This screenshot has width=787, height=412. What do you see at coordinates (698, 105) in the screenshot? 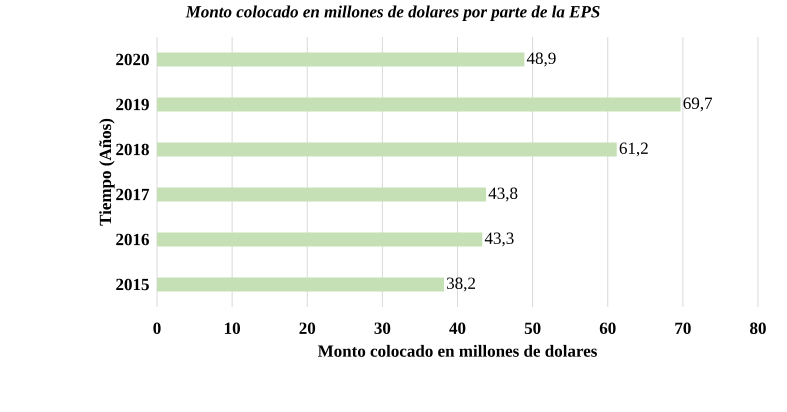
I see `data-label: 69,7` at bounding box center [698, 105].